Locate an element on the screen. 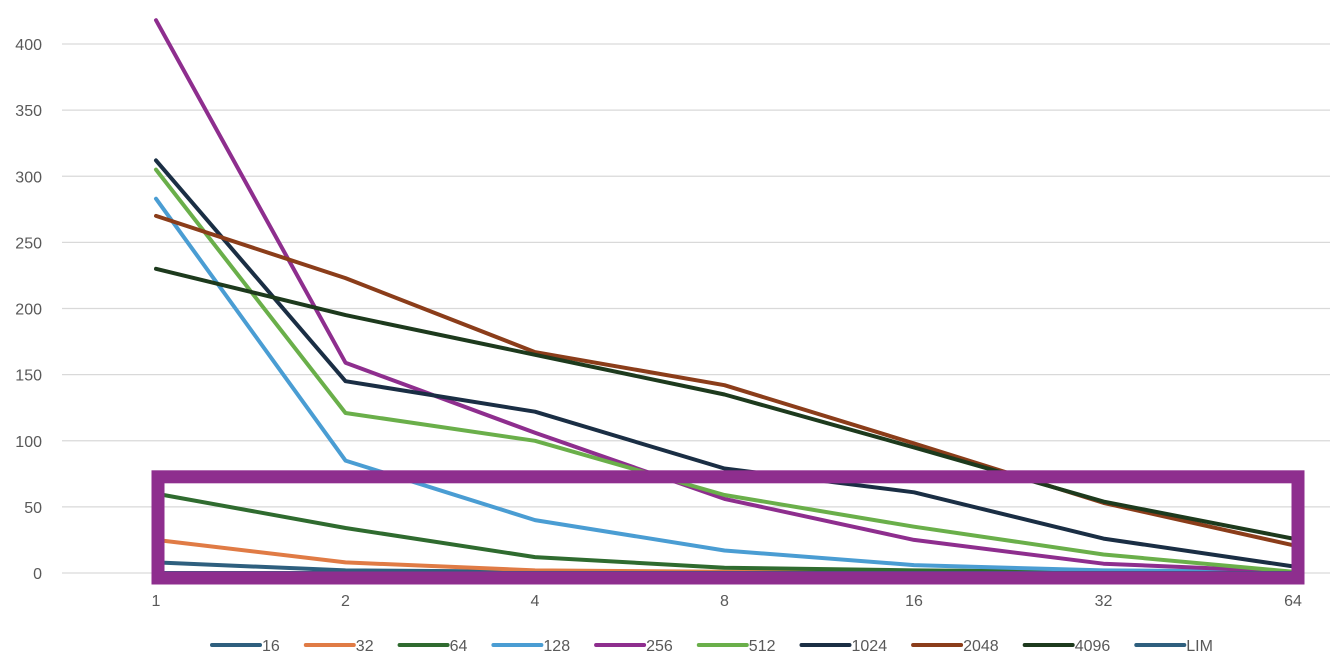 The image size is (1330, 662). y-tick-label: 50 is located at coordinates (33, 508).